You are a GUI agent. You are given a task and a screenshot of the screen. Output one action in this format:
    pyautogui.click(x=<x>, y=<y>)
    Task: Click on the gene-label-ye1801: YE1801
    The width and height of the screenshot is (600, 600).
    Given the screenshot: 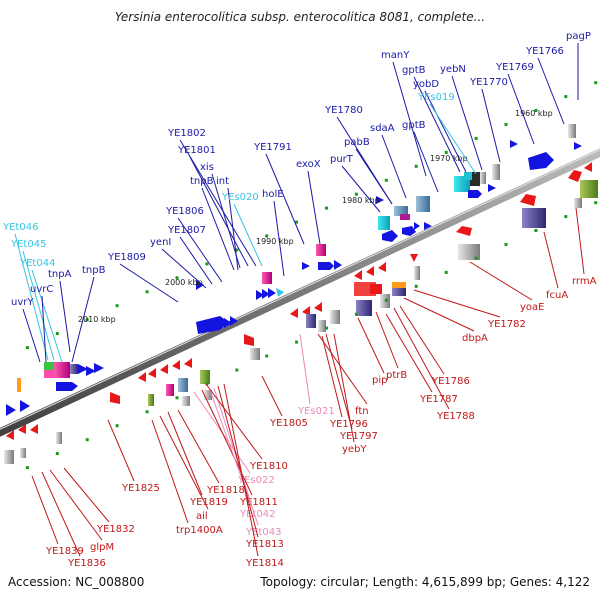 What is the action you would take?
    pyautogui.click(x=196, y=150)
    